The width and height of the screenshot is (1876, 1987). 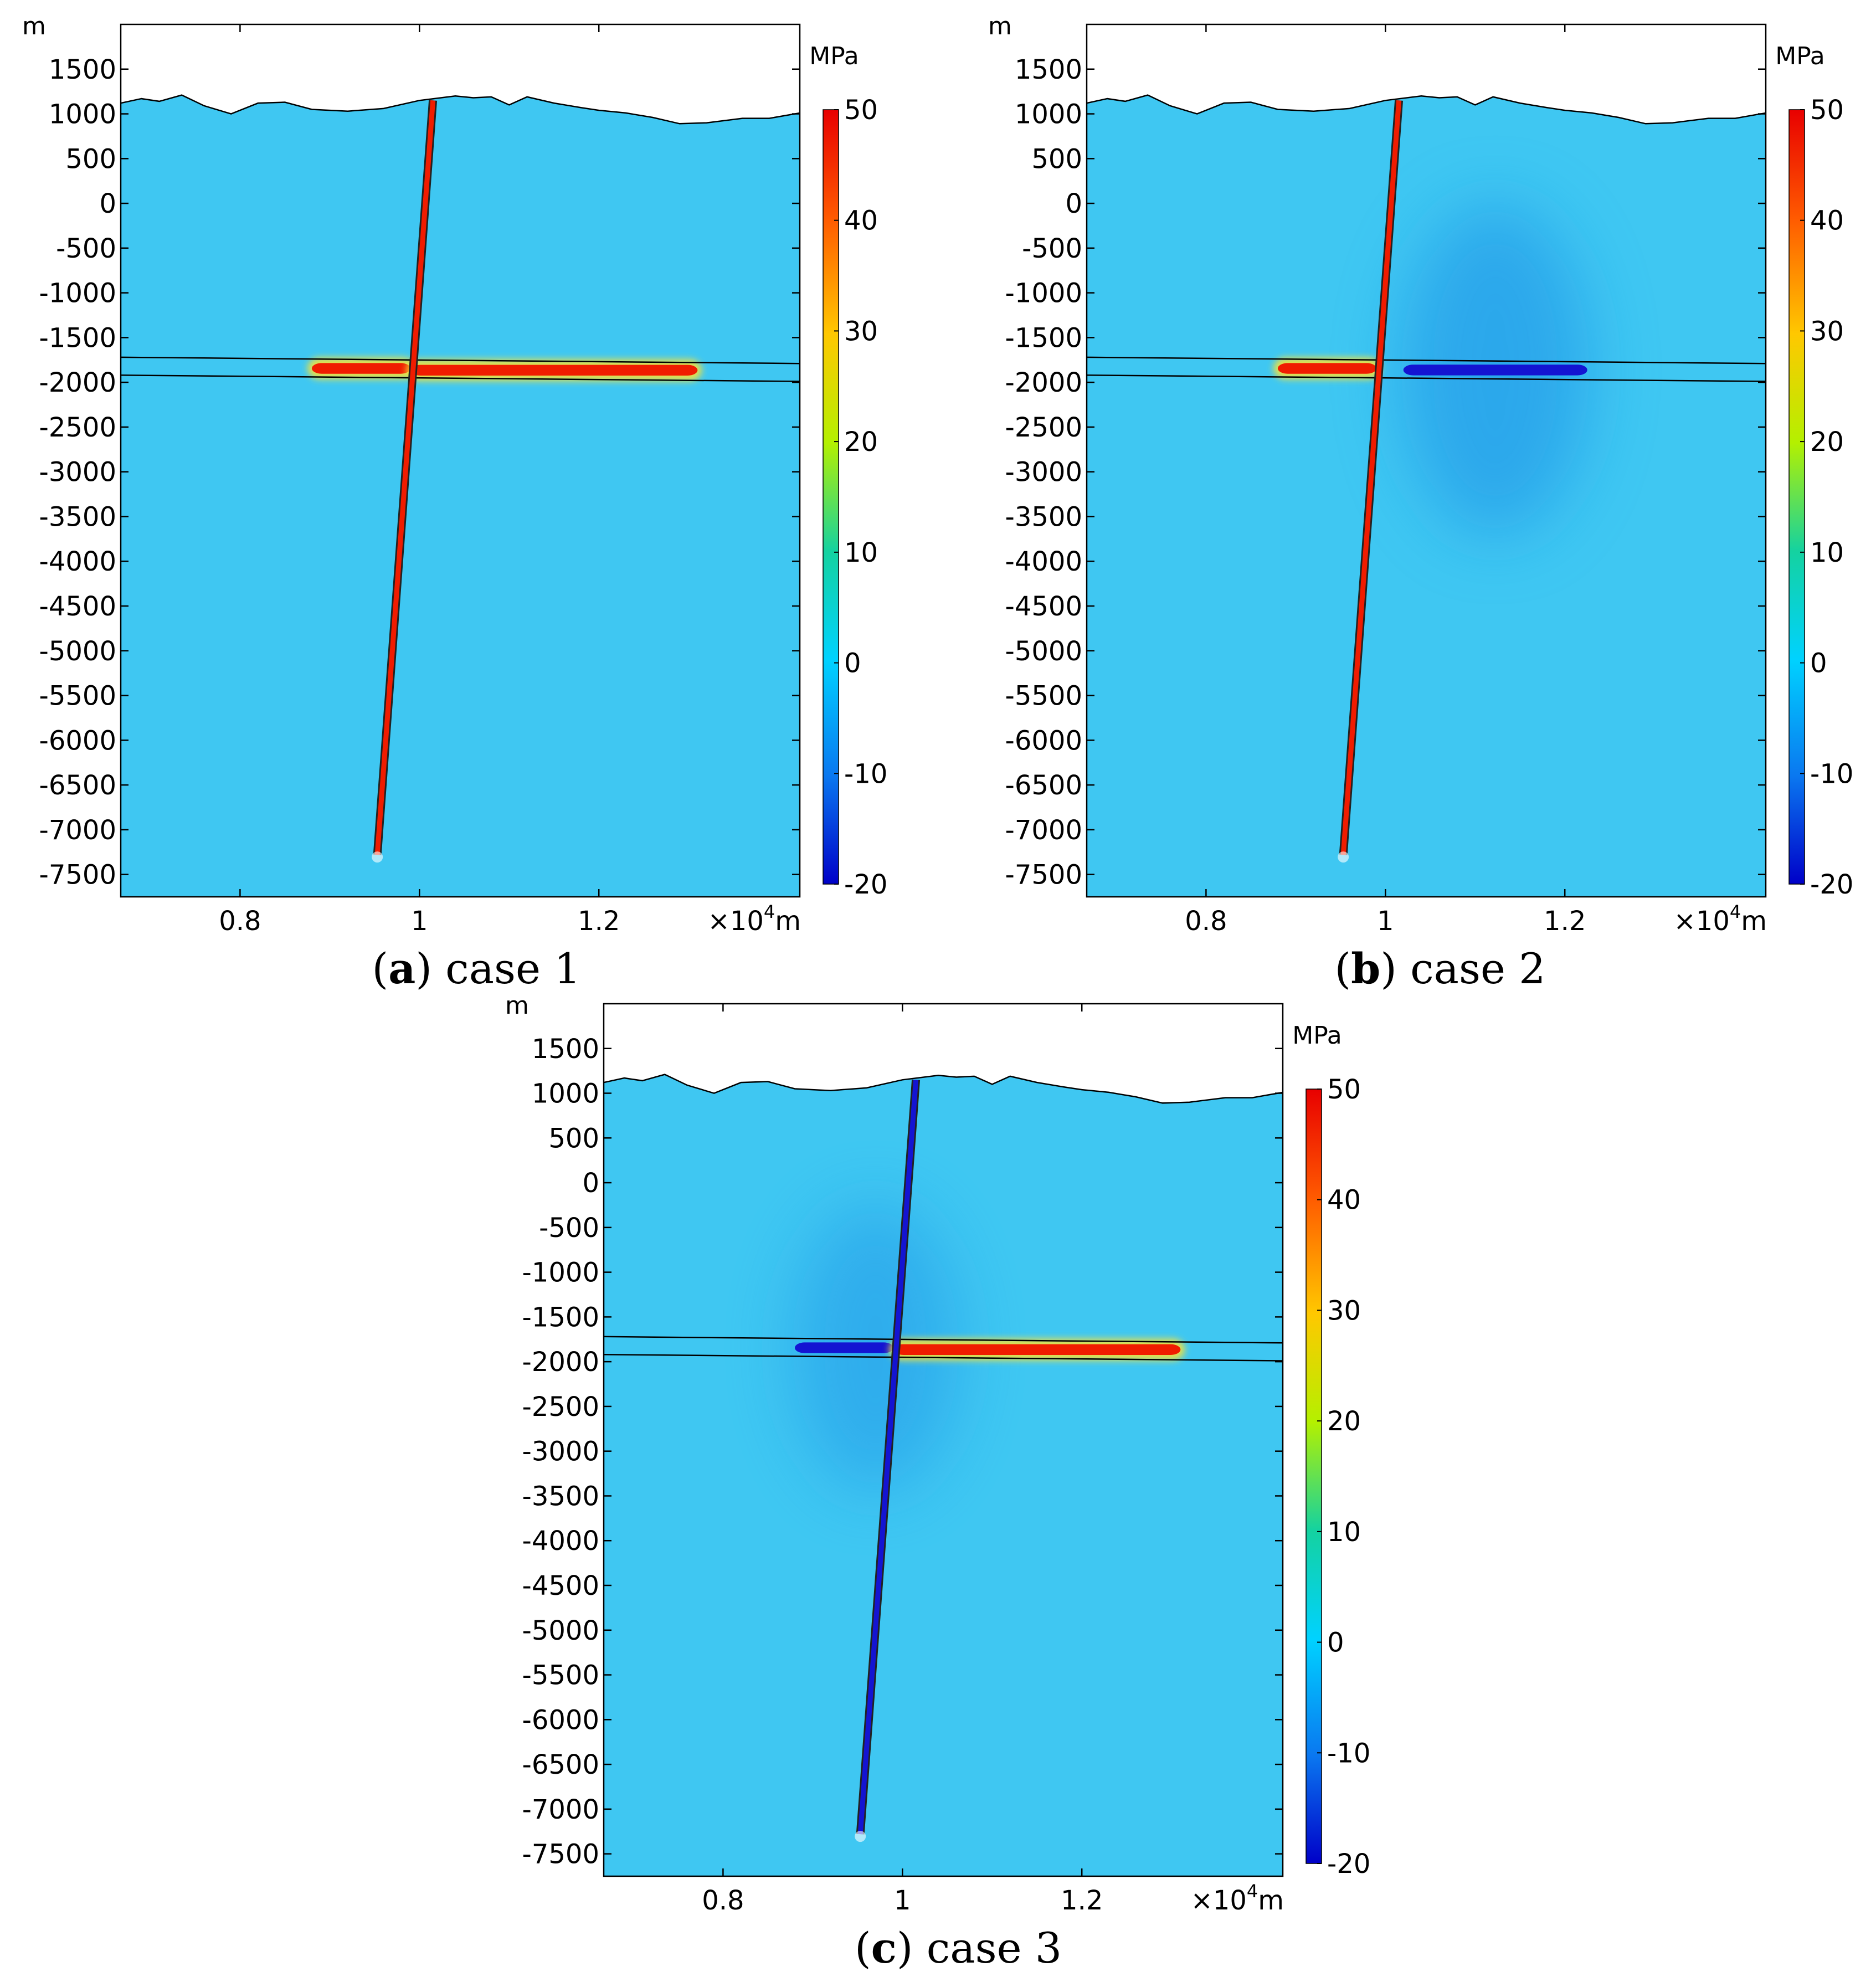 What do you see at coordinates (560, 1854) in the screenshot?
I see `y-tick-label: -7500` at bounding box center [560, 1854].